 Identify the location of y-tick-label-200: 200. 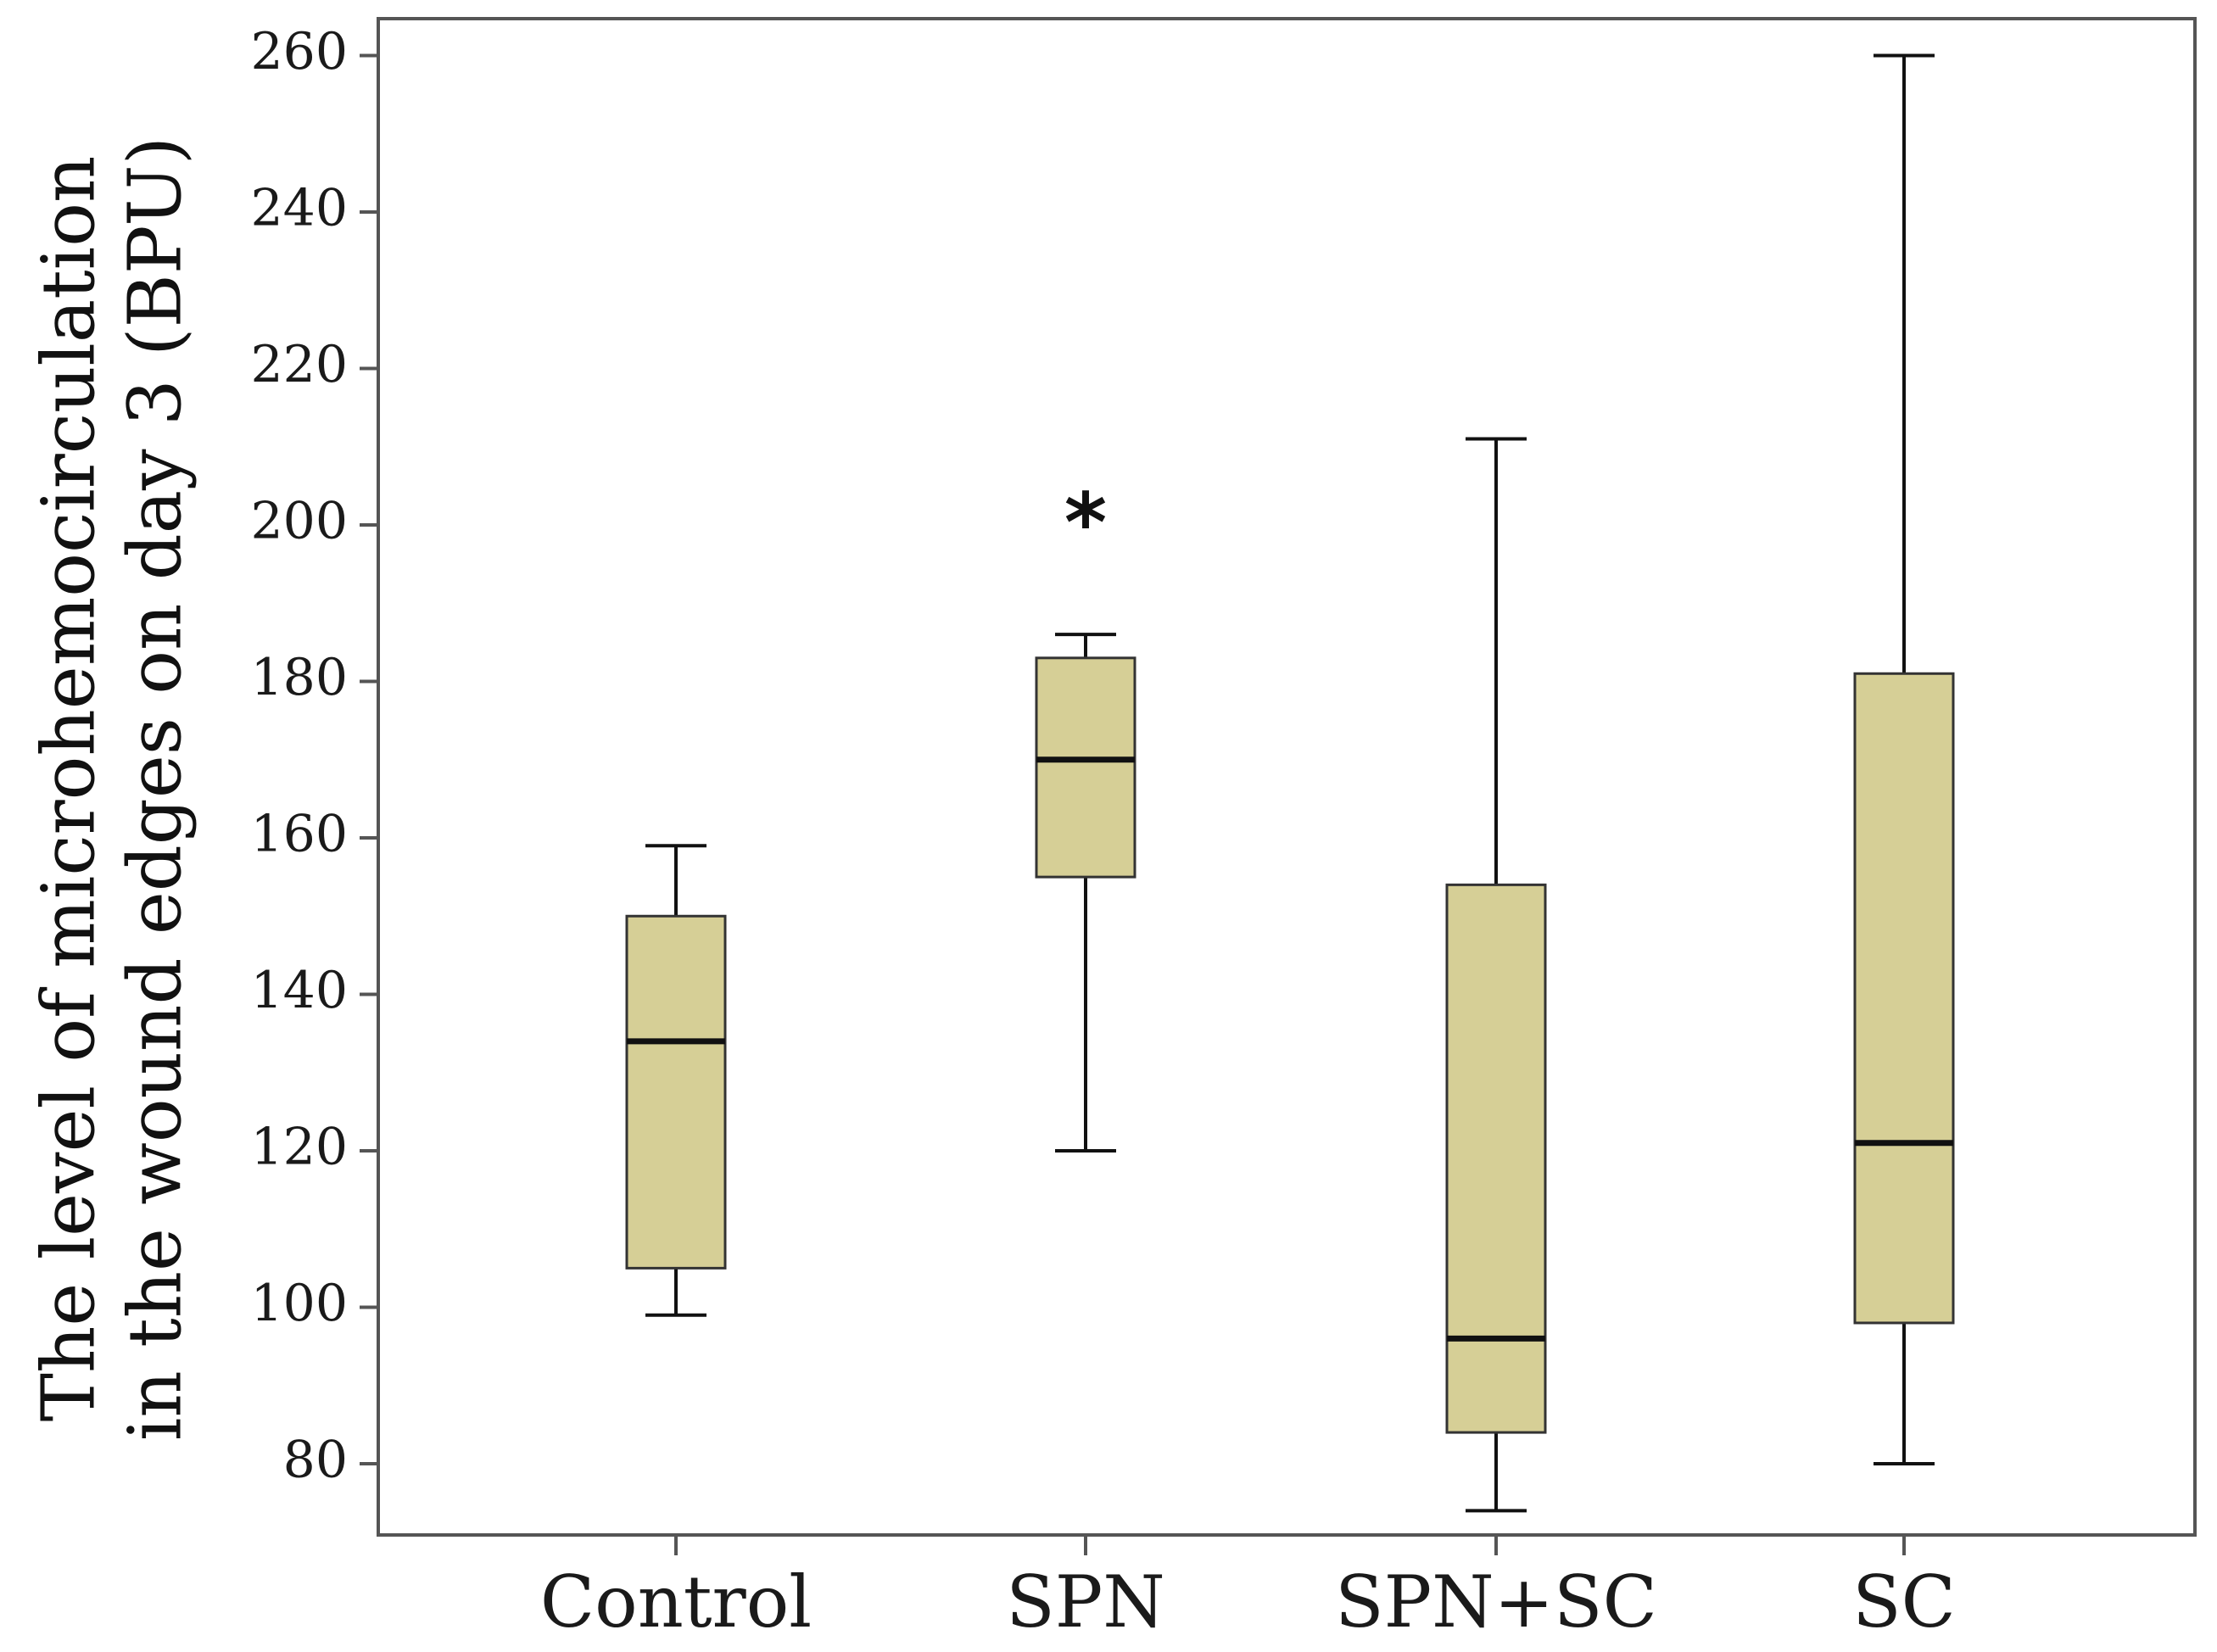
(299, 521).